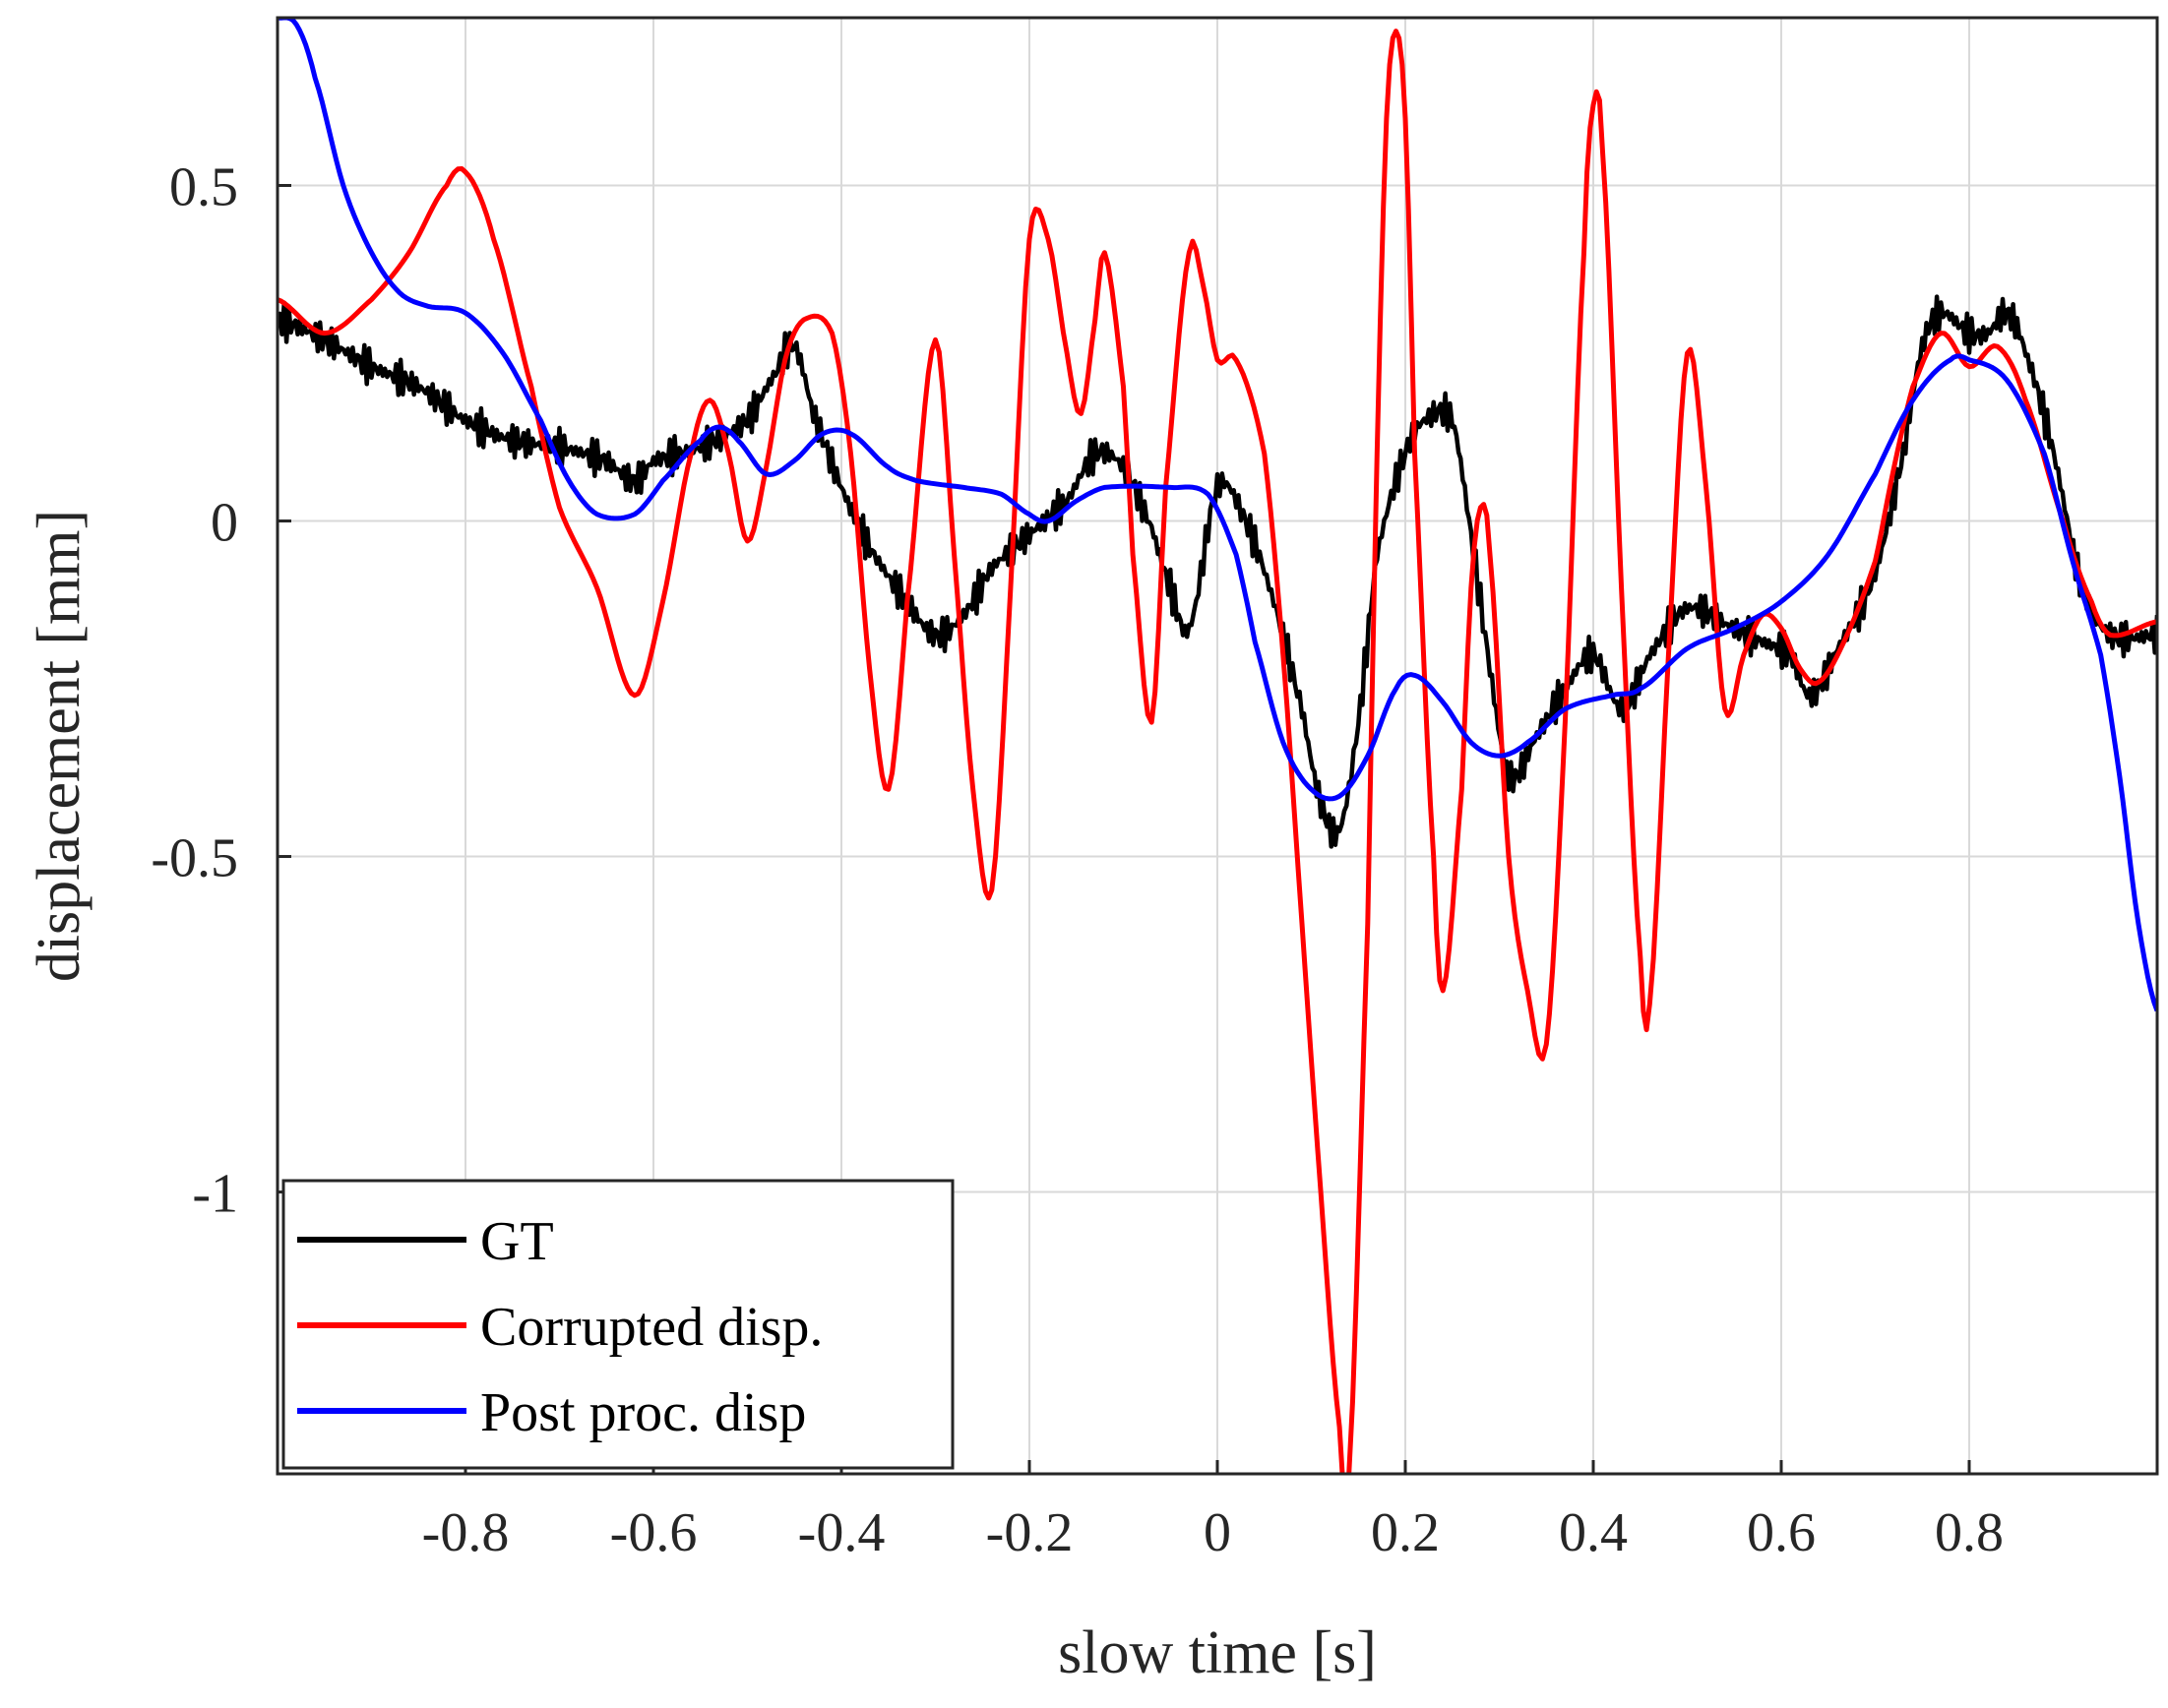 Image resolution: width=2168 pixels, height=1708 pixels. What do you see at coordinates (194, 858) in the screenshot?
I see `y-tick-label: -0.5` at bounding box center [194, 858].